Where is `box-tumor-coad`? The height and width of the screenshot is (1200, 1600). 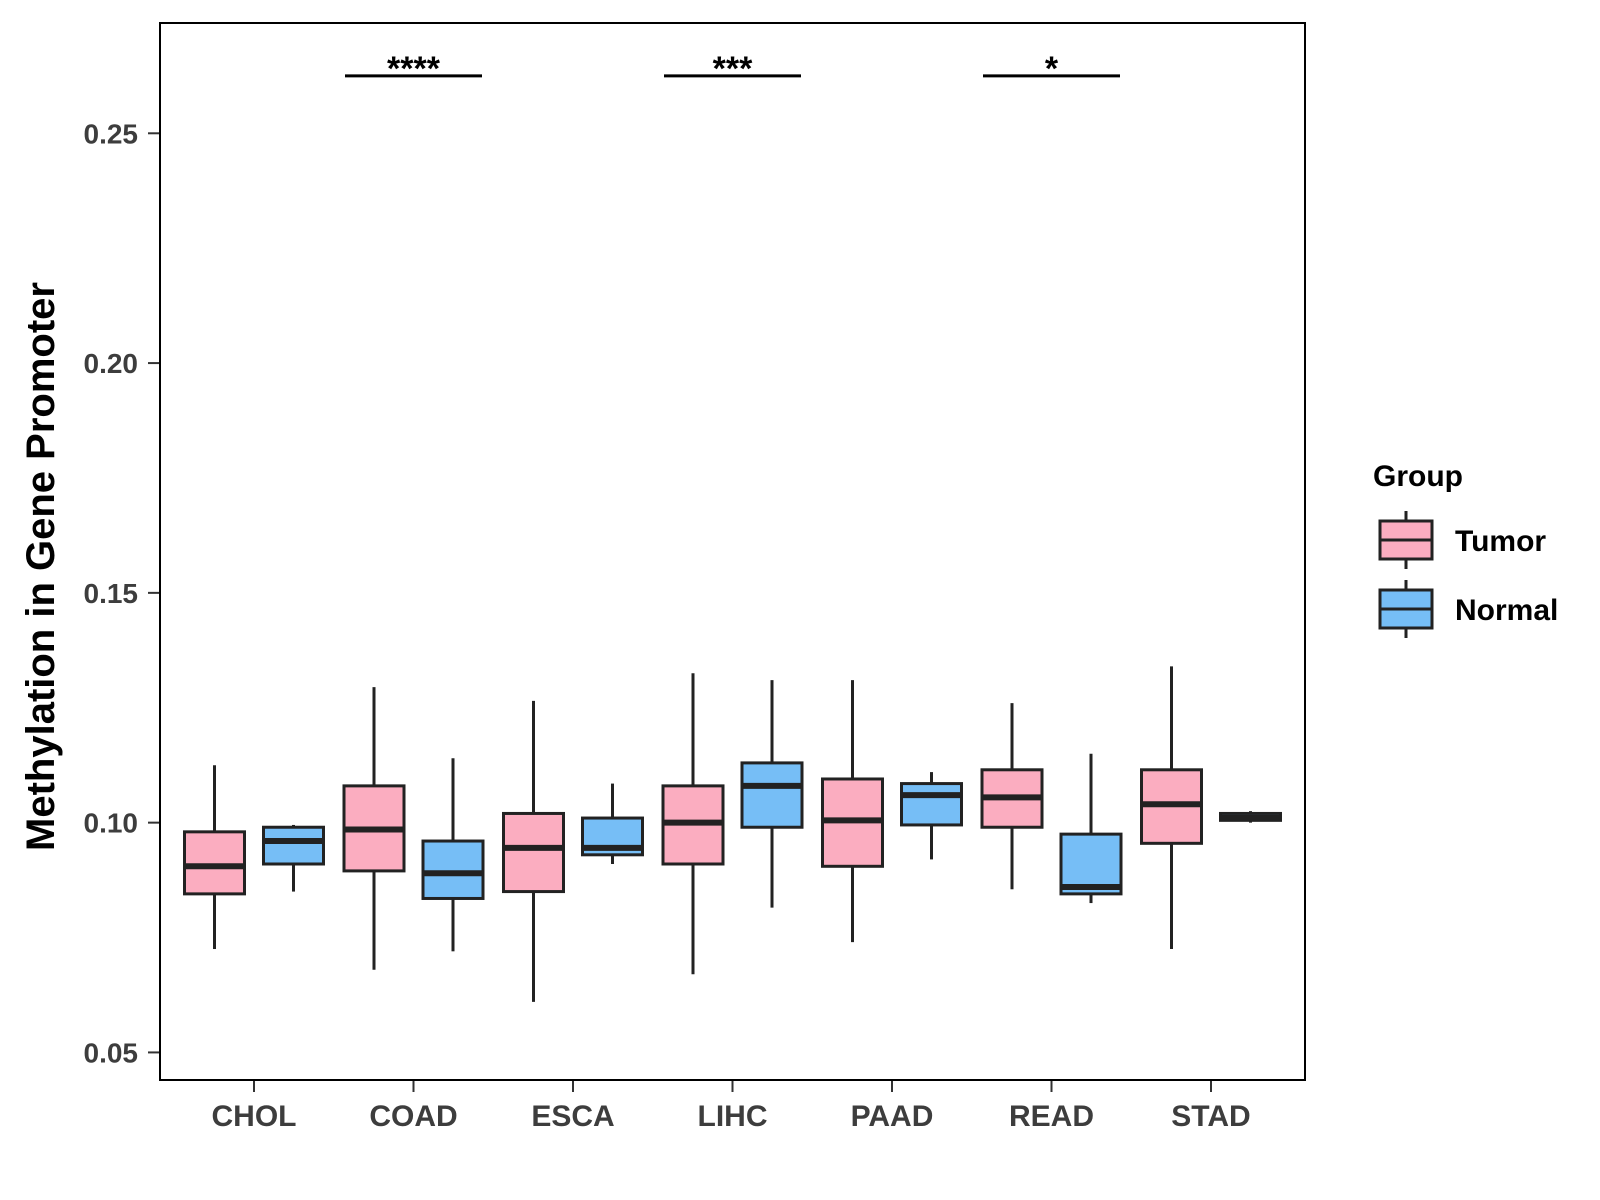 box-tumor-coad is located at coordinates (374, 828).